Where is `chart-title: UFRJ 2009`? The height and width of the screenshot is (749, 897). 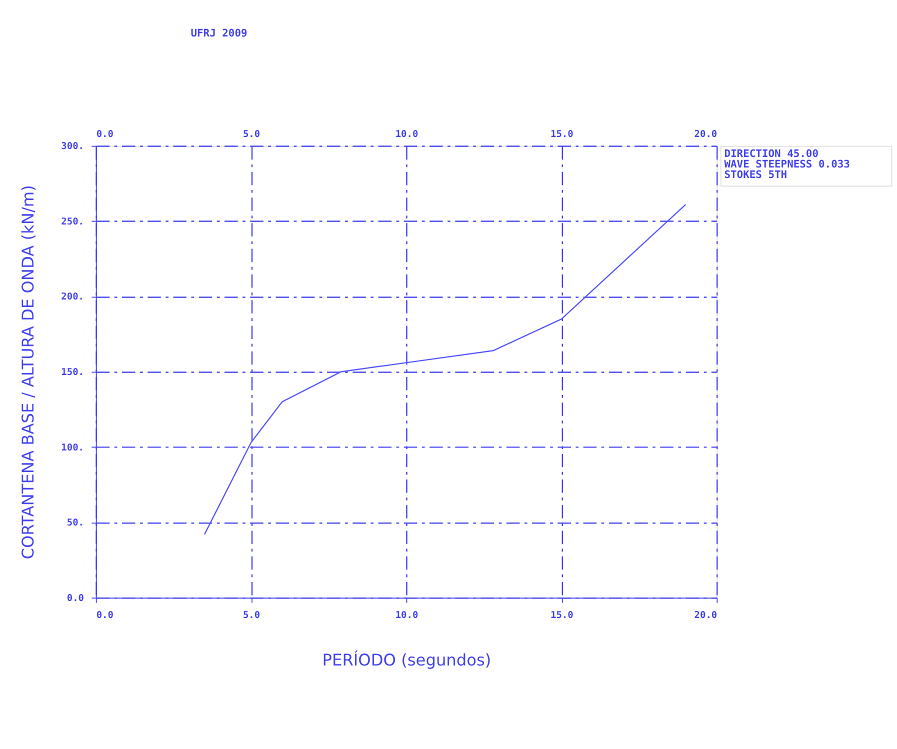
chart-title: UFRJ 2009 is located at coordinates (219, 34).